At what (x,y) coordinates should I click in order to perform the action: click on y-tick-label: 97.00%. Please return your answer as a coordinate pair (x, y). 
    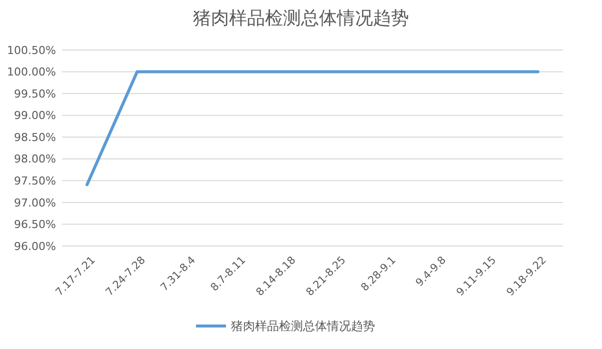
    Looking at the image, I should click on (35, 203).